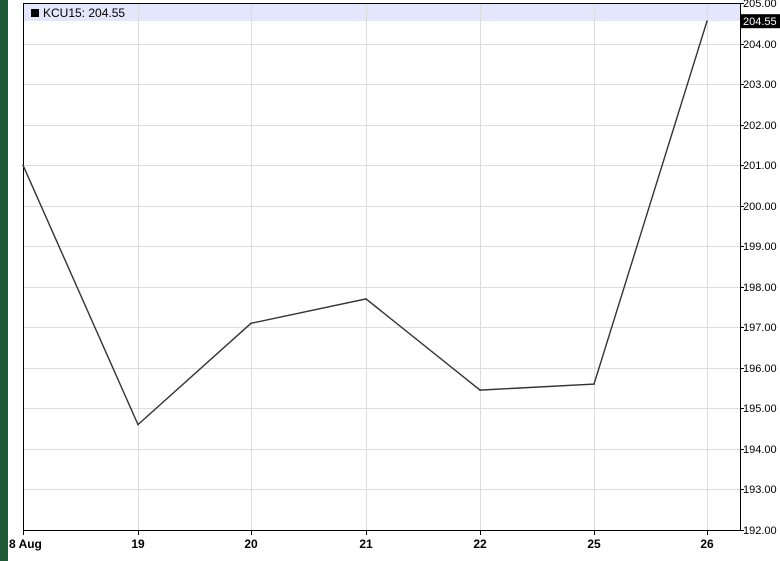 This screenshot has height=561, width=780. What do you see at coordinates (760, 409) in the screenshot?
I see `y-tick-label: 195.00` at bounding box center [760, 409].